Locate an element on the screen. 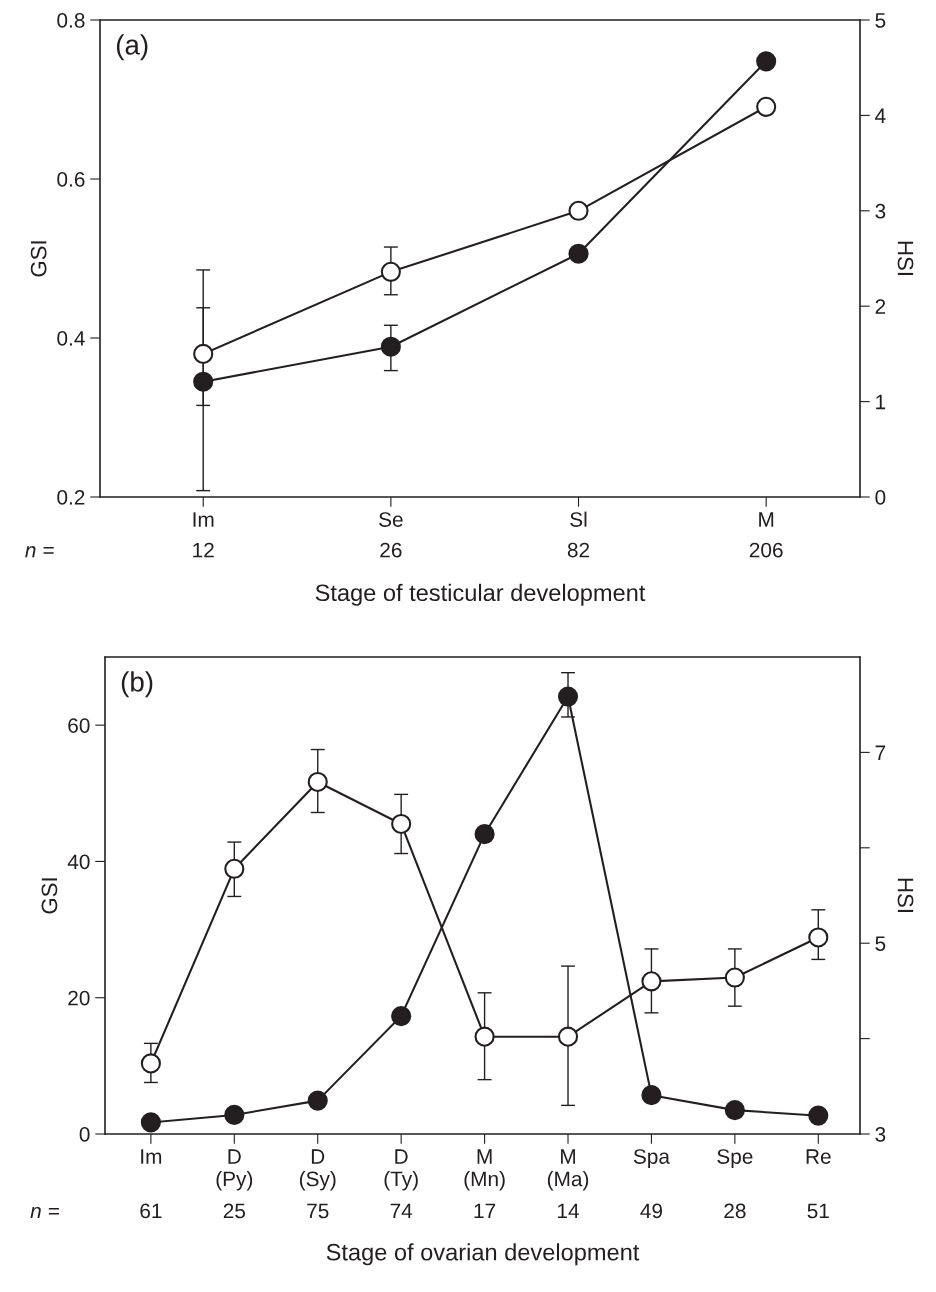 The height and width of the screenshot is (1292, 936). text: 25 is located at coordinates (234, 1211).